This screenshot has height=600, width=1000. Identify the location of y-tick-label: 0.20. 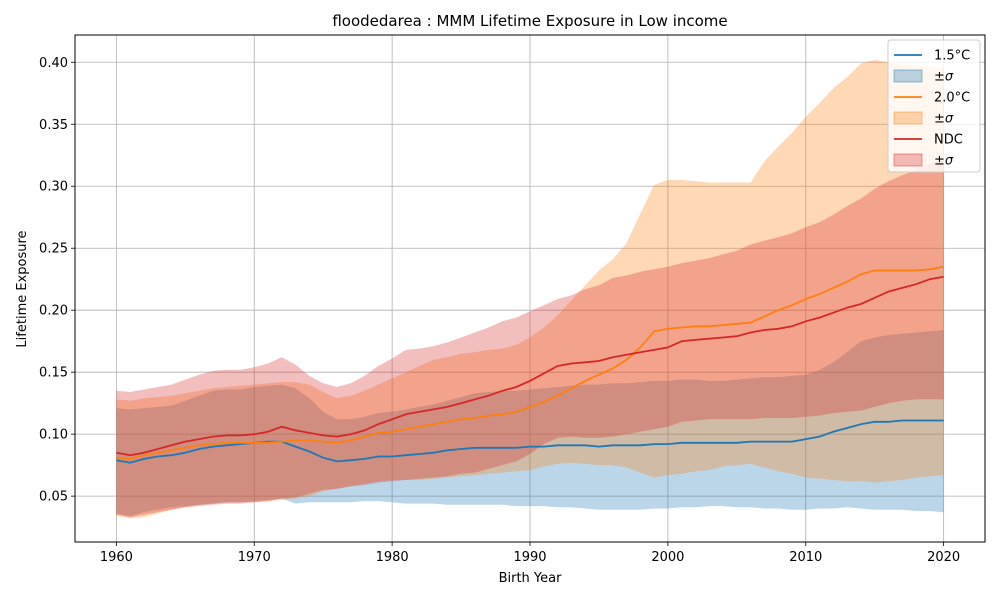
(53, 311).